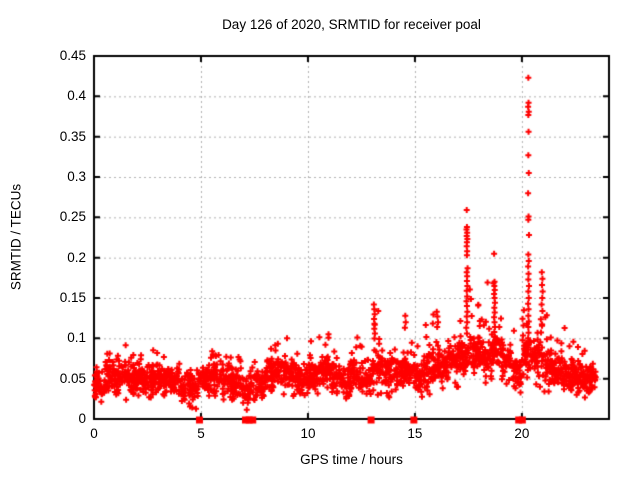 This screenshot has height=480, width=640. I want to click on y-tick-label-0.35: 0.35, so click(72, 136).